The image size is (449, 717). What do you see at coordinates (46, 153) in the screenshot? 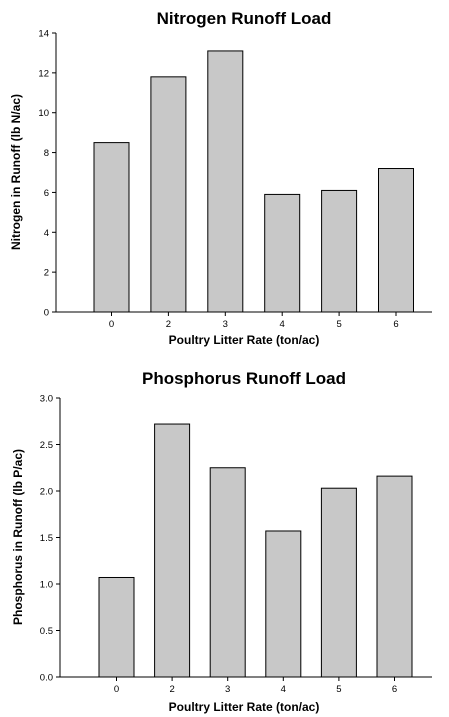
I see `y-tick-label: 8` at bounding box center [46, 153].